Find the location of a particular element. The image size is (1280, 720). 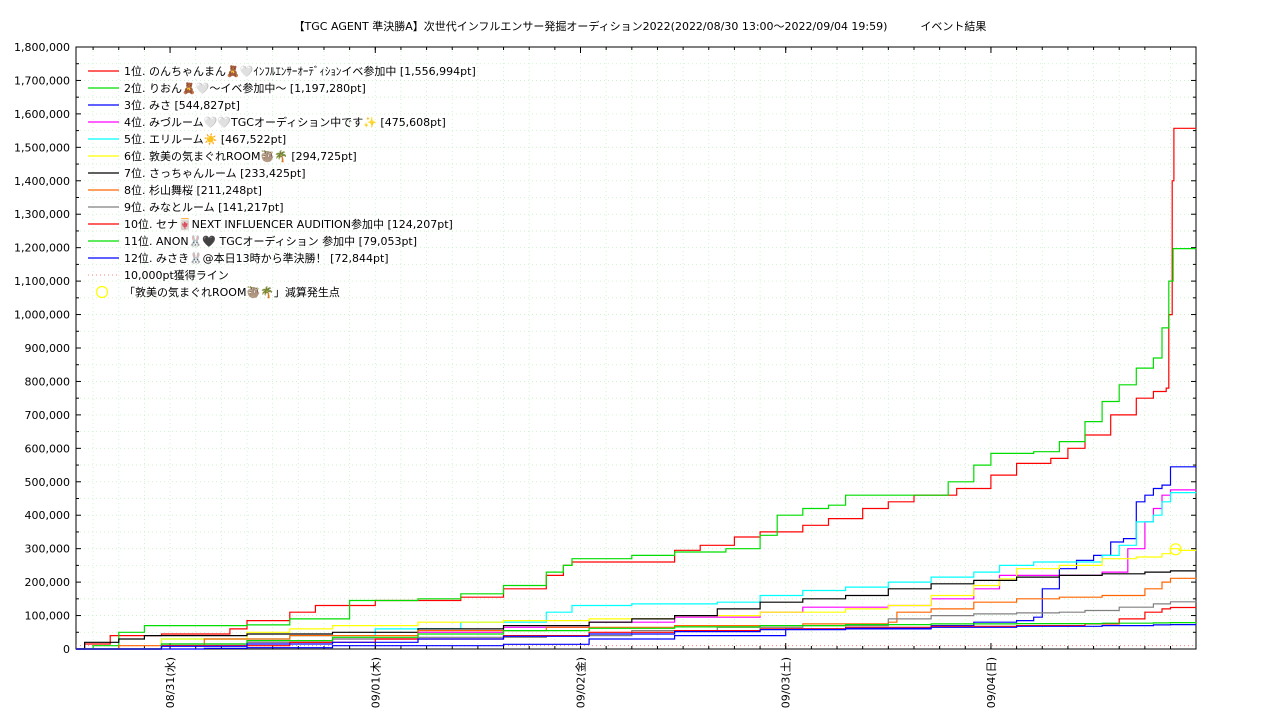

y-tick-label: 1,000,000 is located at coordinates (42, 315).